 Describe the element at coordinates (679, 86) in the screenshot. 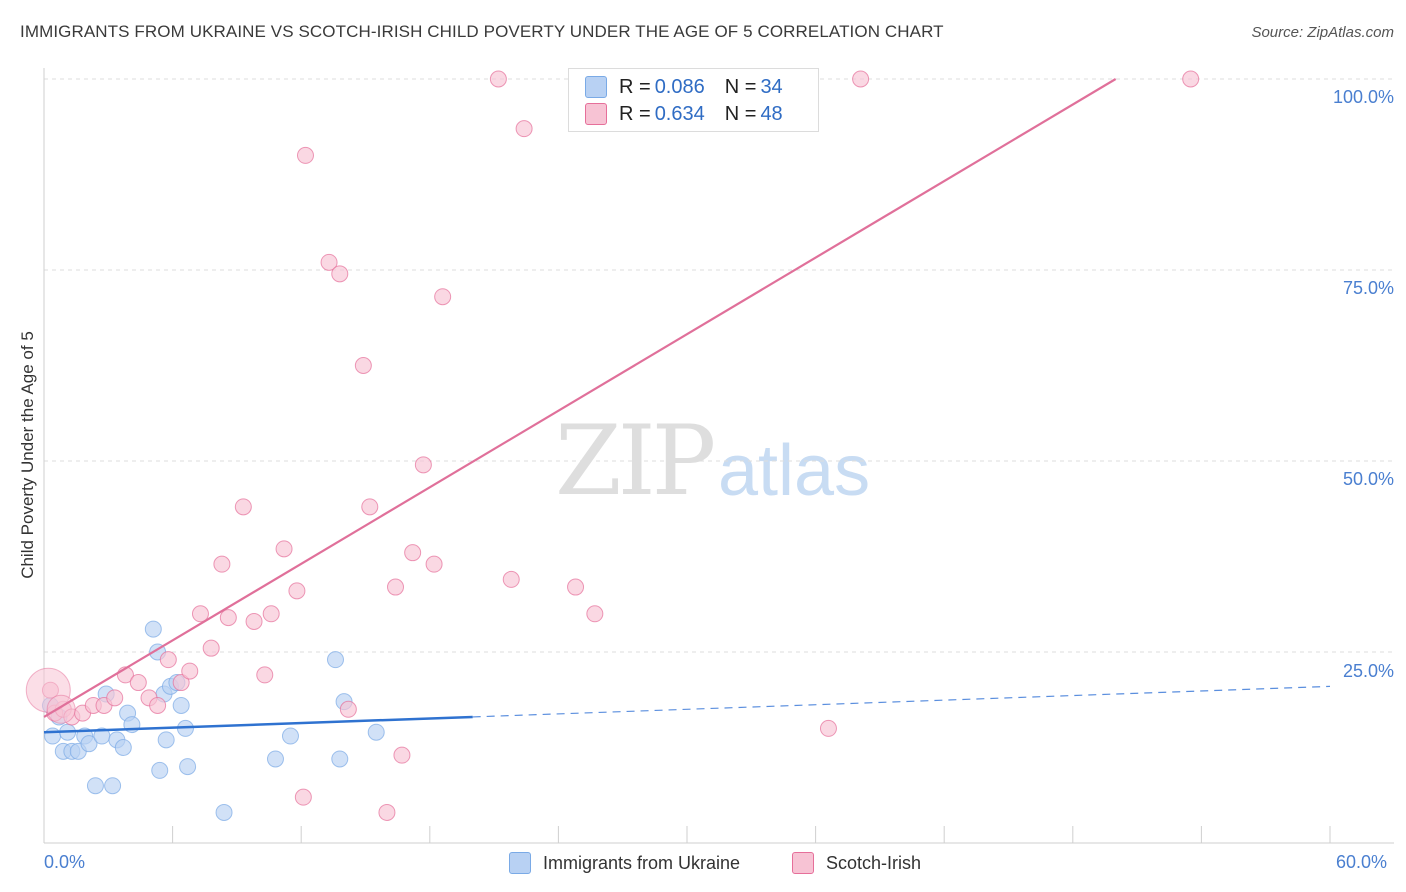

I see `legend-r-value: 0.086` at that location.